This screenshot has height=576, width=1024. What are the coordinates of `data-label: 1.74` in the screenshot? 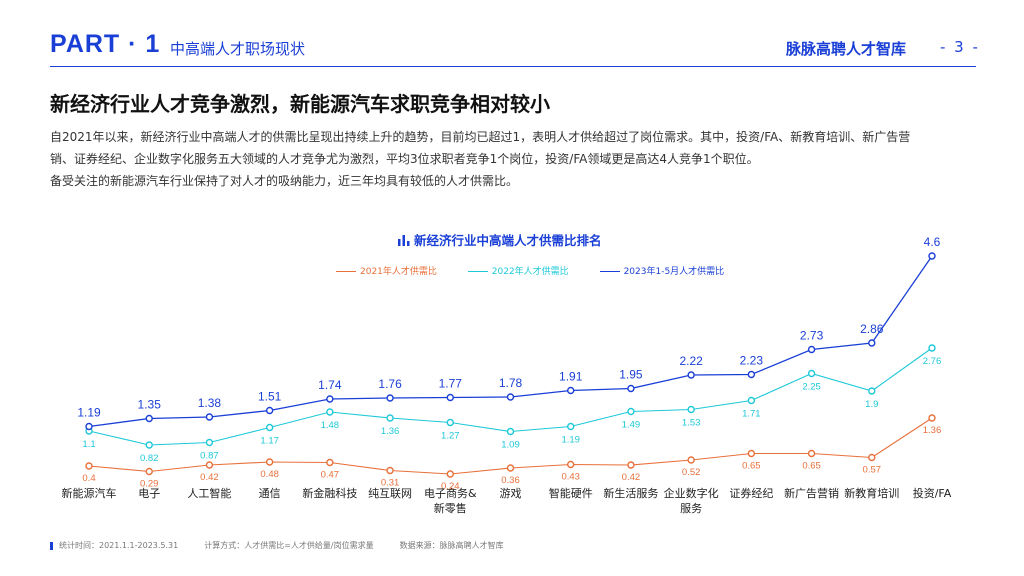 It's located at (330, 385).